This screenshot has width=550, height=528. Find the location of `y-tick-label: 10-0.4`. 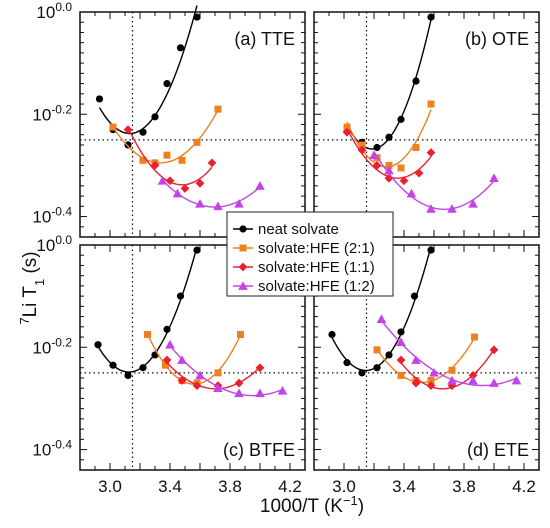

y-tick-label: 10-0.4 is located at coordinates (52, 449).